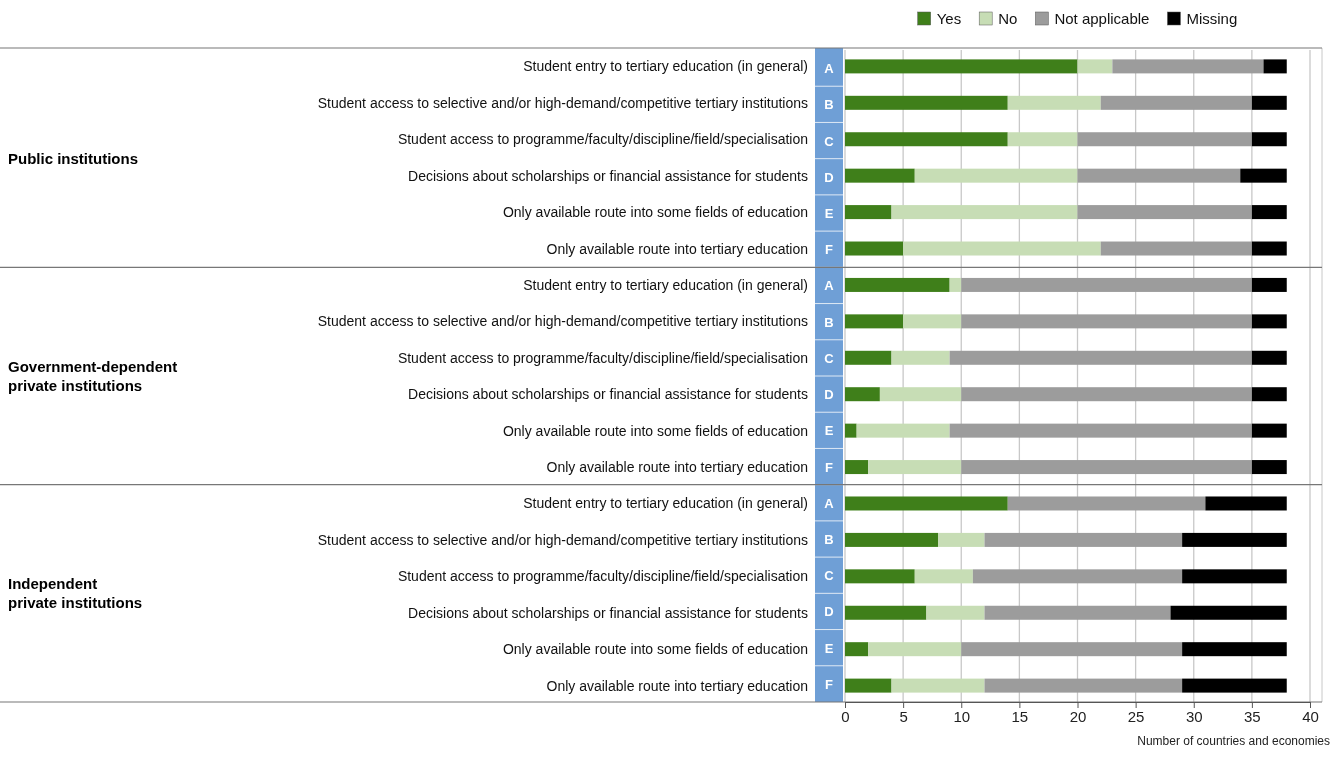 This screenshot has width=1336, height=765. Describe the element at coordinates (1310, 716) in the screenshot. I see `x-tick-label: 40` at that location.